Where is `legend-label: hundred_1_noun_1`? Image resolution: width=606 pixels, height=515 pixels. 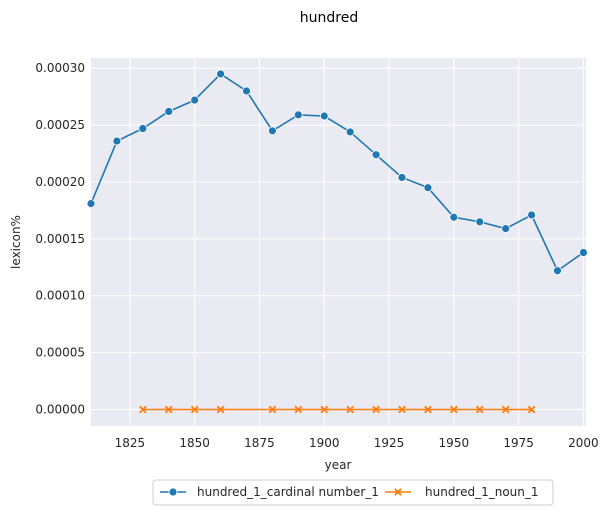
legend-label: hundred_1_noun_1 is located at coordinates (482, 492).